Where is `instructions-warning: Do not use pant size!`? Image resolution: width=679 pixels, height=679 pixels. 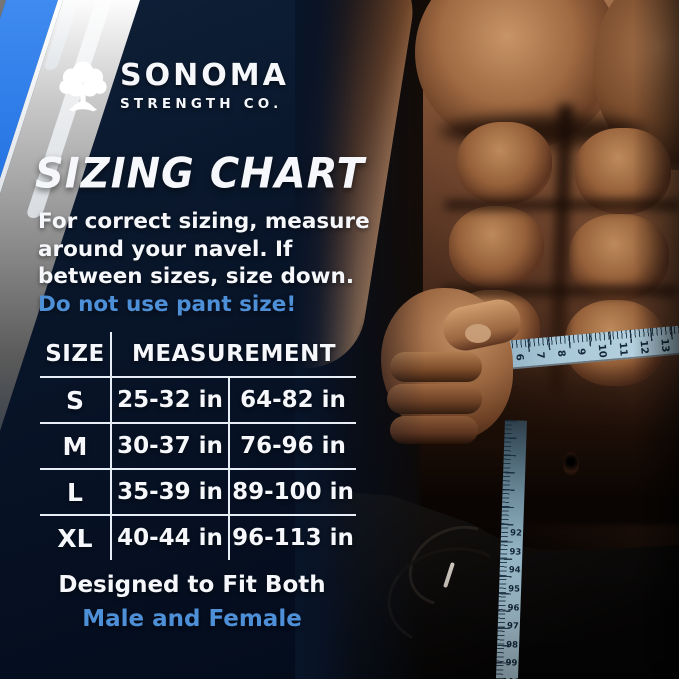
instructions-warning: Do not use pant size! is located at coordinates (167, 304).